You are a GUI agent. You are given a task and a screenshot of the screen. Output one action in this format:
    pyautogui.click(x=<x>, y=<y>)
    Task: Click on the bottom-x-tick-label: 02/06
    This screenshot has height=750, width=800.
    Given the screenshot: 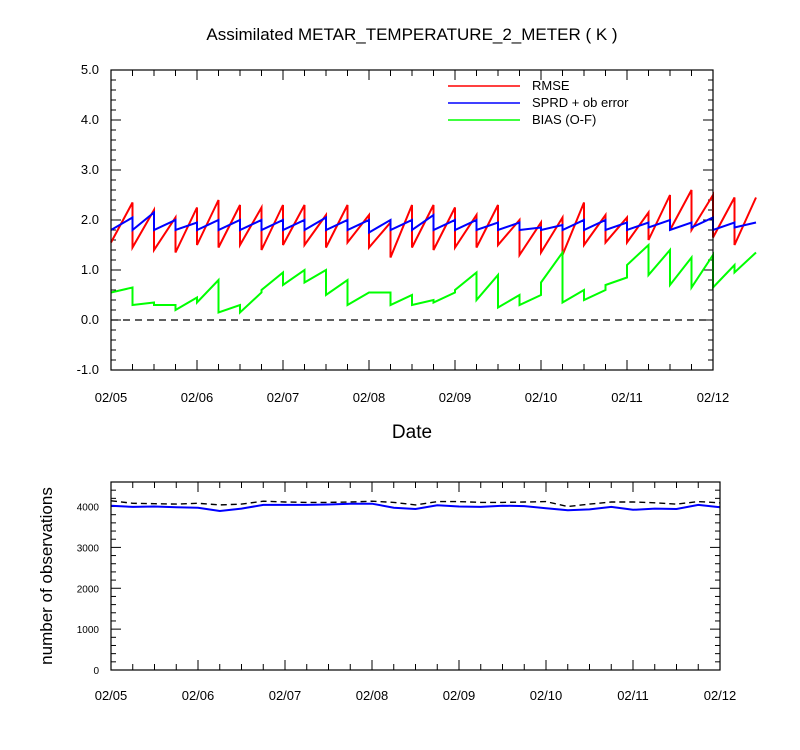 What is the action you would take?
    pyautogui.click(x=198, y=695)
    